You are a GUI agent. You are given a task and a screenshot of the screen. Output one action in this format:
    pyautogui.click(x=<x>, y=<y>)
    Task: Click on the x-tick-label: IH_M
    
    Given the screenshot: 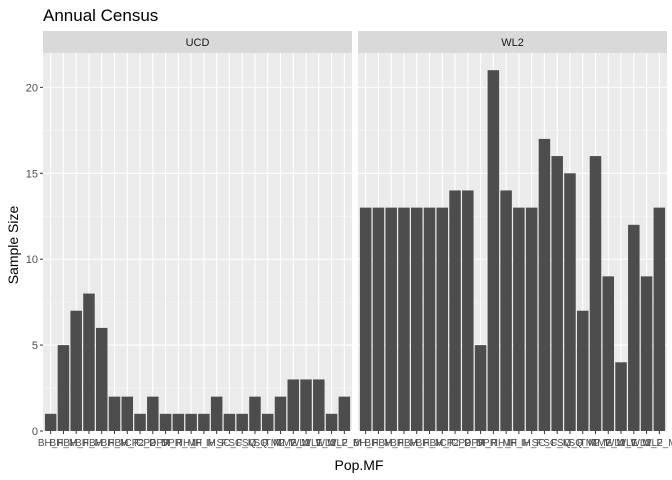 What is the action you would take?
    pyautogui.click(x=519, y=443)
    